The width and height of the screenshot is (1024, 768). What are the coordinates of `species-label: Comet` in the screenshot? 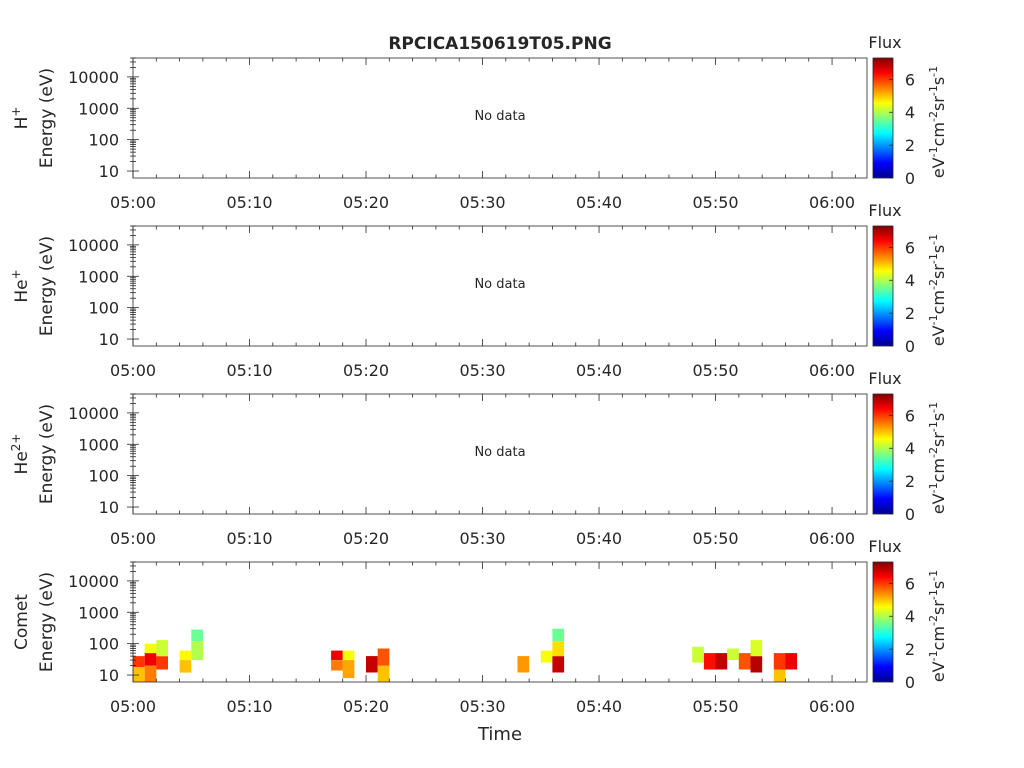 It's located at (22, 622).